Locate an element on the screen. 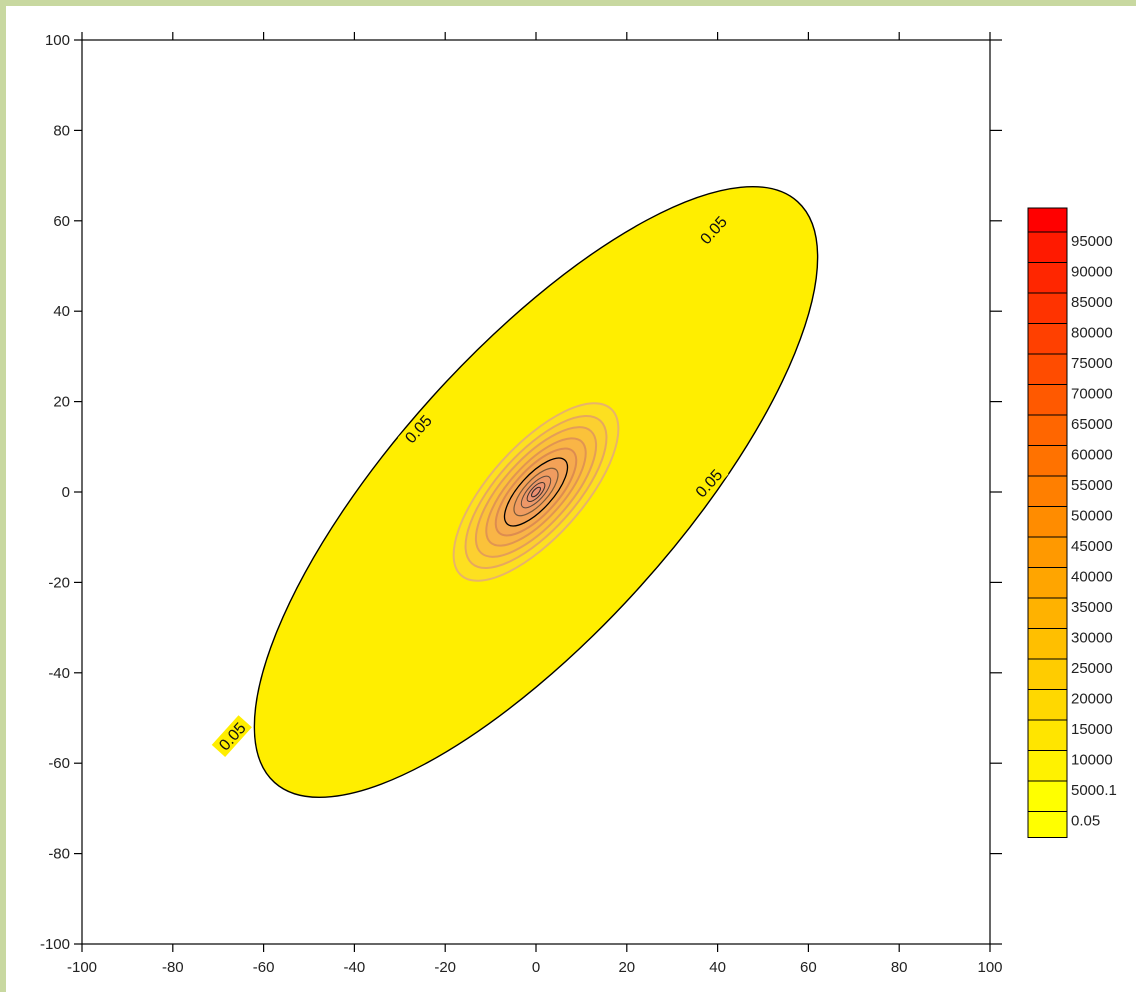 This screenshot has height=992, width=1136. x-tick-label: -40 is located at coordinates (355, 967).